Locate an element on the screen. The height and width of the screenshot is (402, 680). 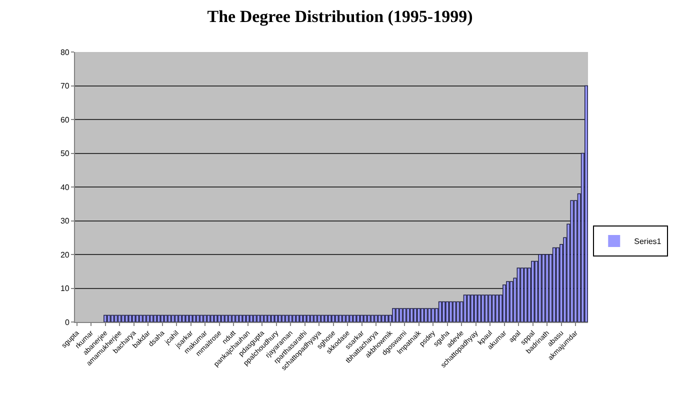
y-tick-label: 20 is located at coordinates (65, 255).